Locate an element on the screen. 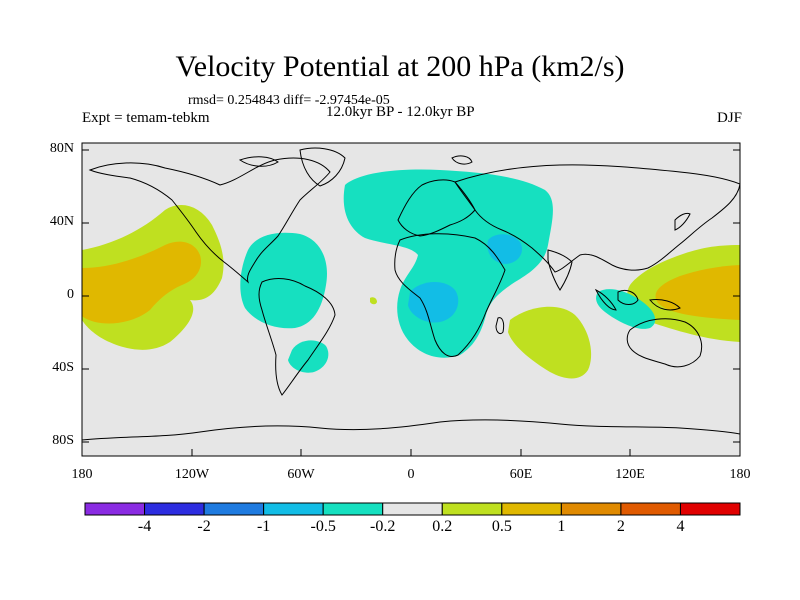  season-label: DJF is located at coordinates (729, 118).